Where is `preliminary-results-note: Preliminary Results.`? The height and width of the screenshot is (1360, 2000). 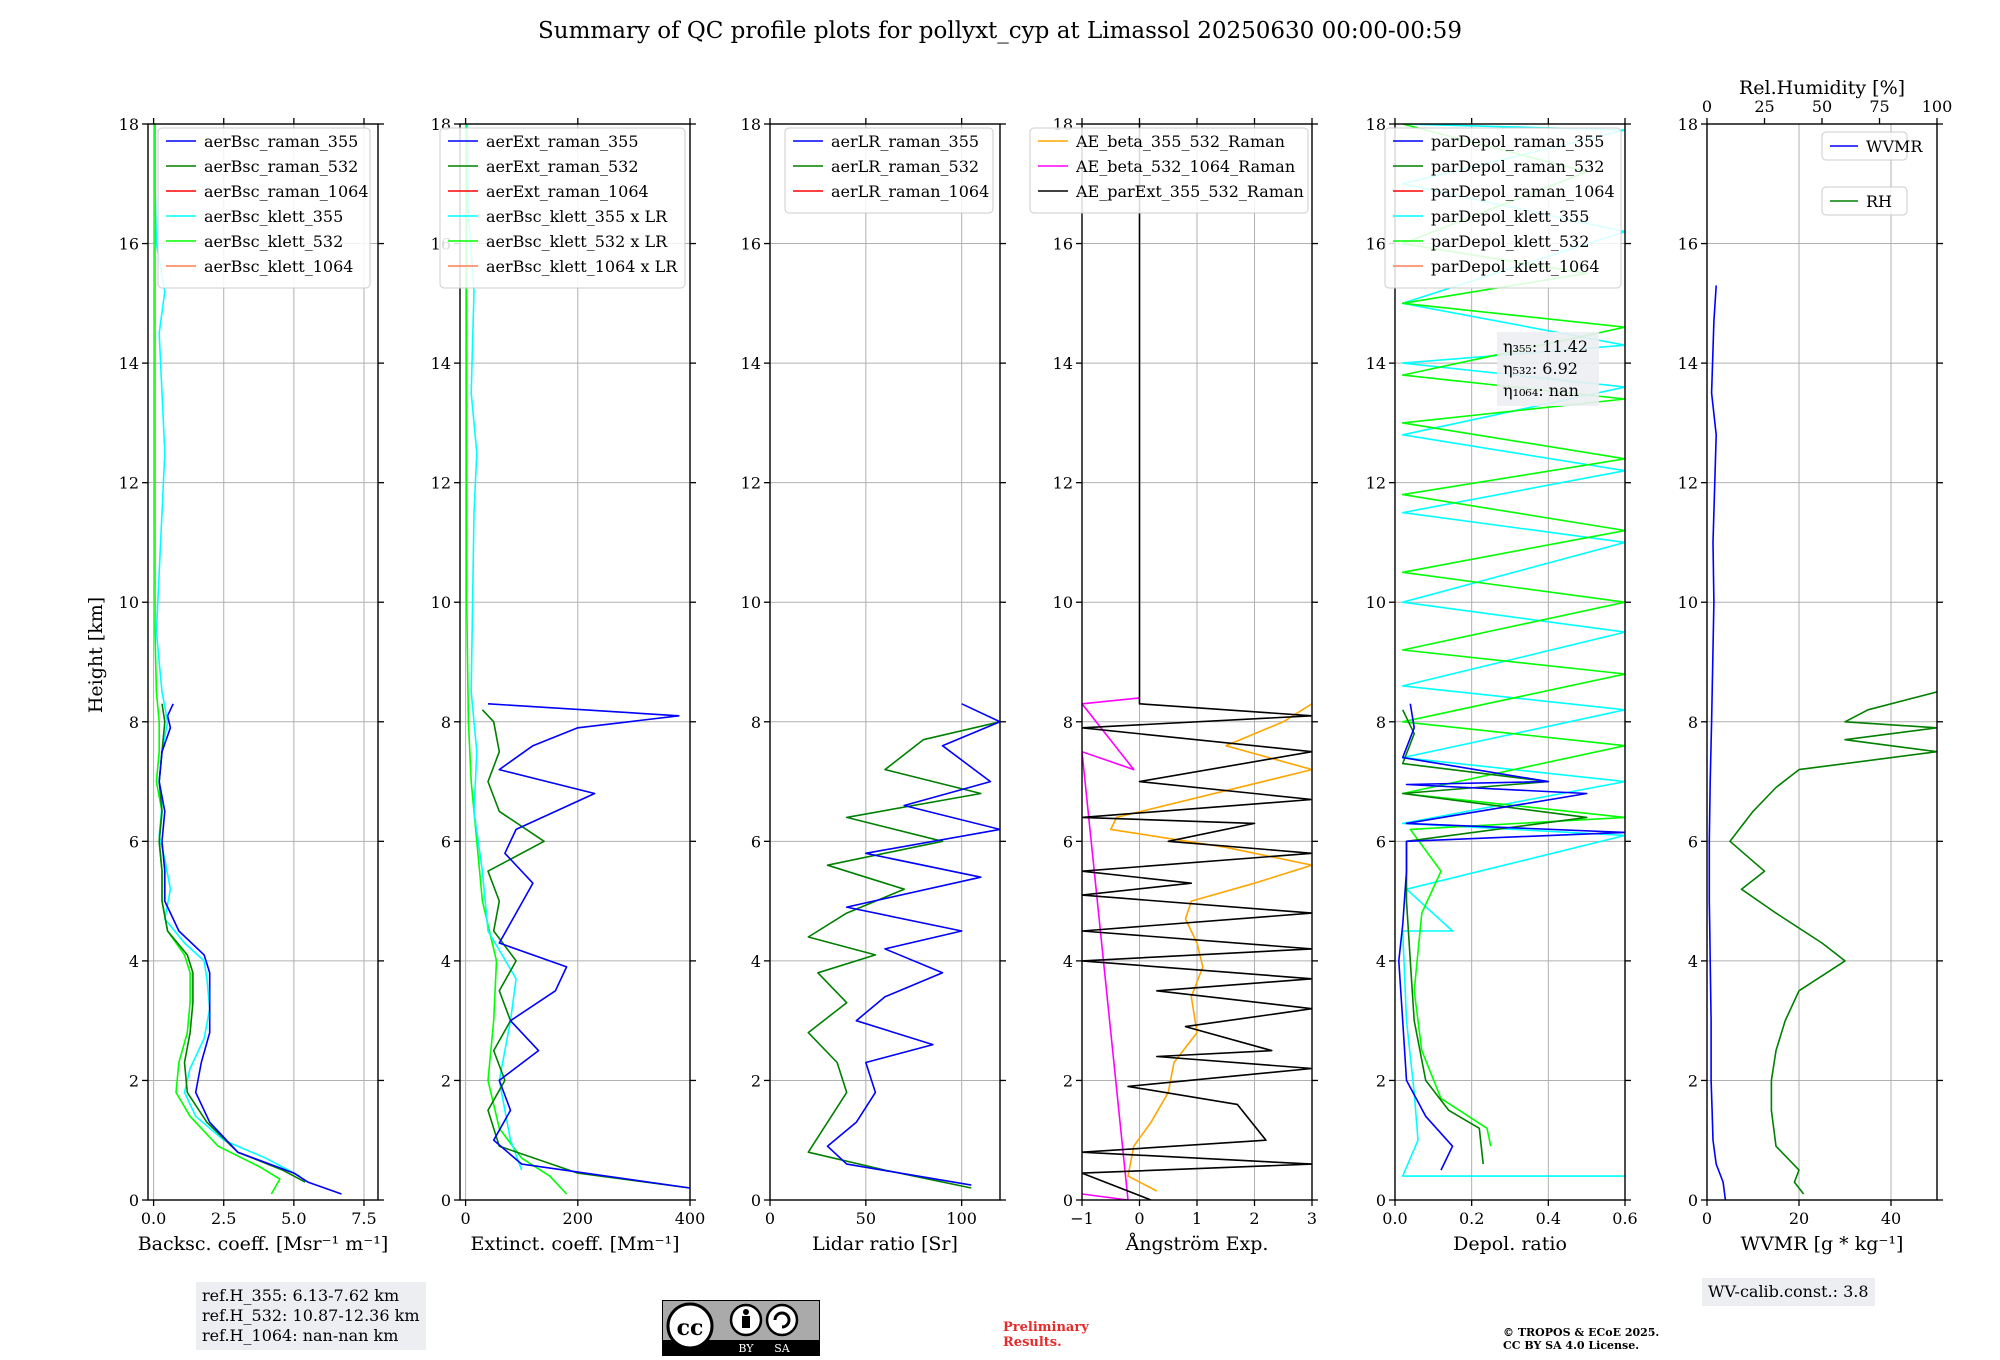
preliminary-results-note: Preliminary Results. is located at coordinates (1046, 1335).